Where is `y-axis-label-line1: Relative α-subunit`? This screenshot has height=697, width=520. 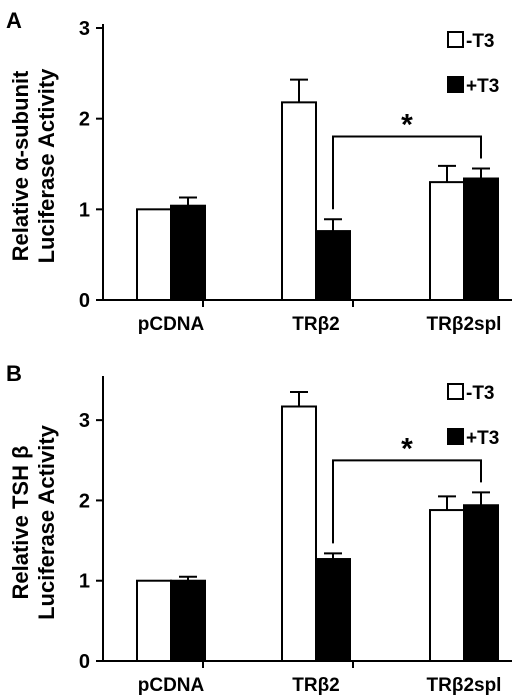 y-axis-label-line1: Relative α-subunit is located at coordinates (20, 165).